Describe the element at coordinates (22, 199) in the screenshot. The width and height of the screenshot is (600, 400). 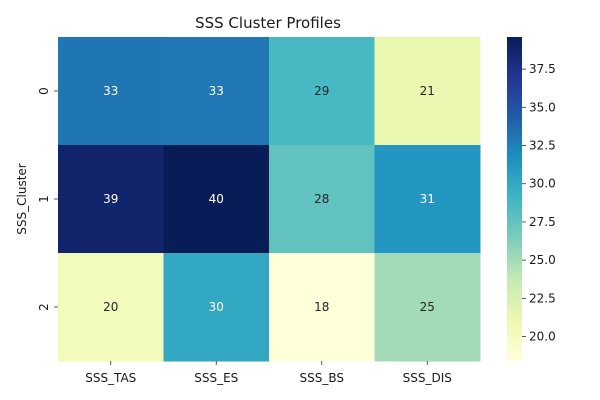
I see `y-axis-label: SSS_Cluster` at that location.